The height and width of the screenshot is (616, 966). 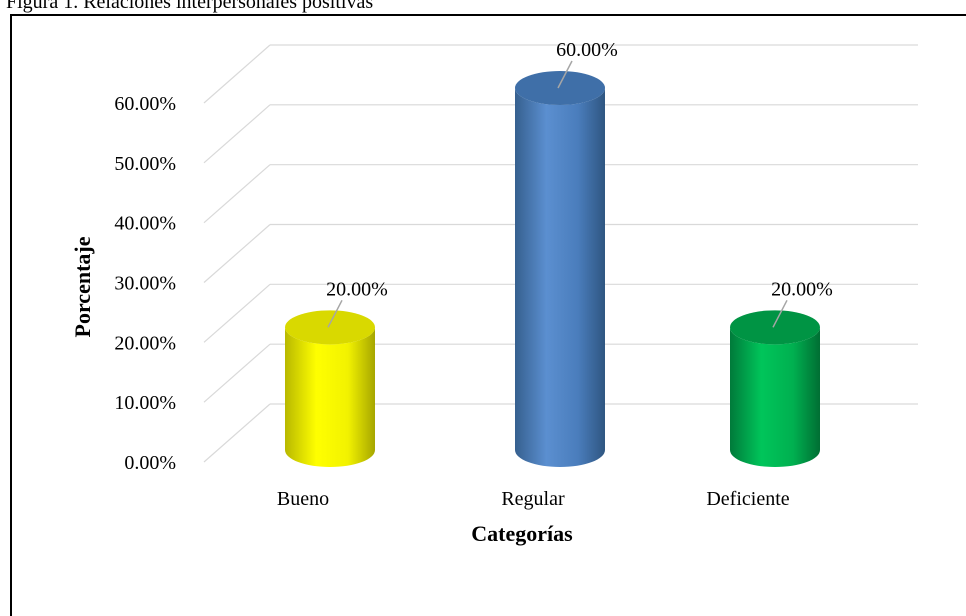 What do you see at coordinates (303, 499) in the screenshot?
I see `x-tick-label: Bueno` at bounding box center [303, 499].